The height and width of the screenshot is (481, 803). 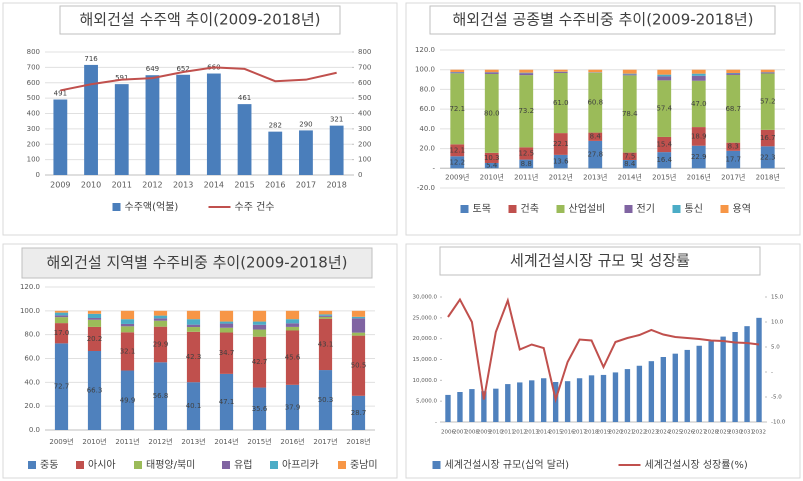 I want to click on x-tick-label: 2017년, so click(x=325, y=441).